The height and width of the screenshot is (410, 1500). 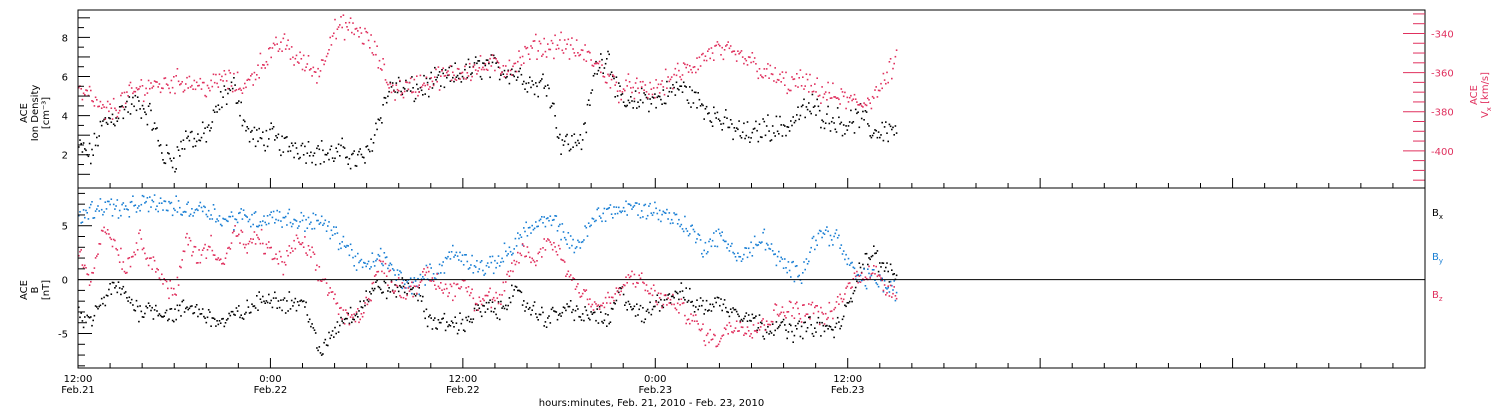 What do you see at coordinates (1441, 261) in the screenshot?
I see `legend-subscript: y` at bounding box center [1441, 261].